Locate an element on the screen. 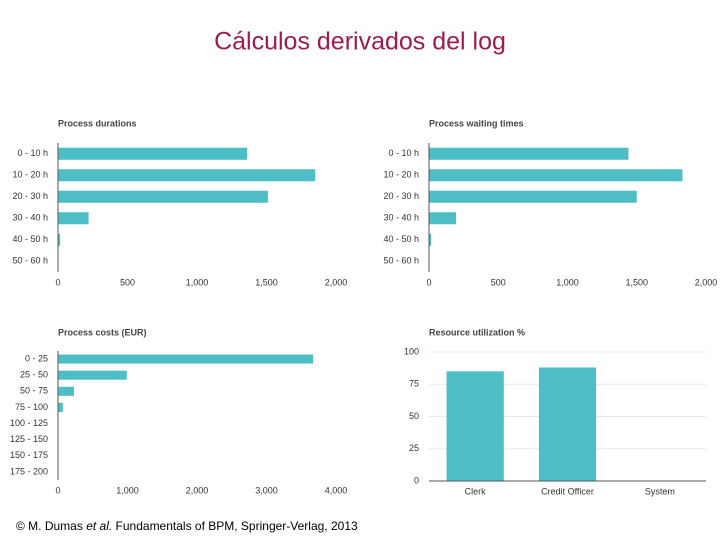  x-tick-label: Credit Officer is located at coordinates (567, 491).